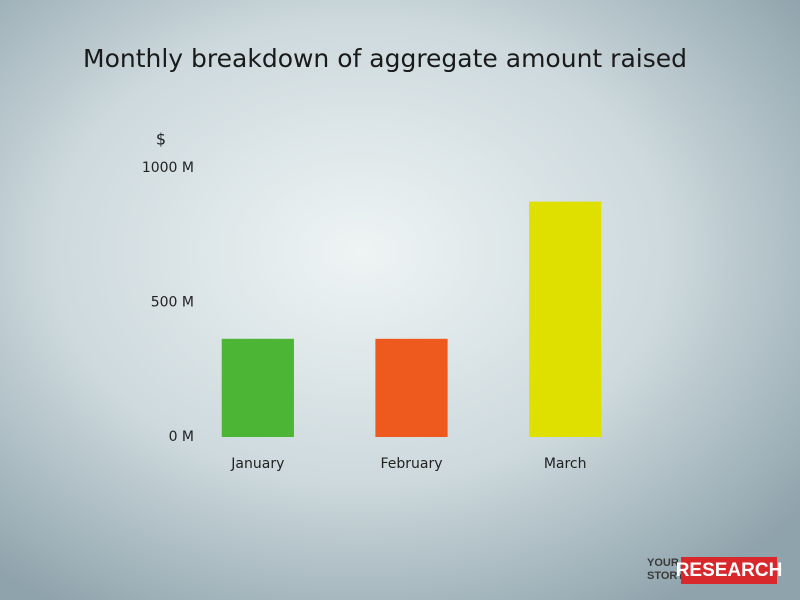 Image resolution: width=800 pixels, height=600 pixels. I want to click on y-tick-label: 1000 M, so click(168, 168).